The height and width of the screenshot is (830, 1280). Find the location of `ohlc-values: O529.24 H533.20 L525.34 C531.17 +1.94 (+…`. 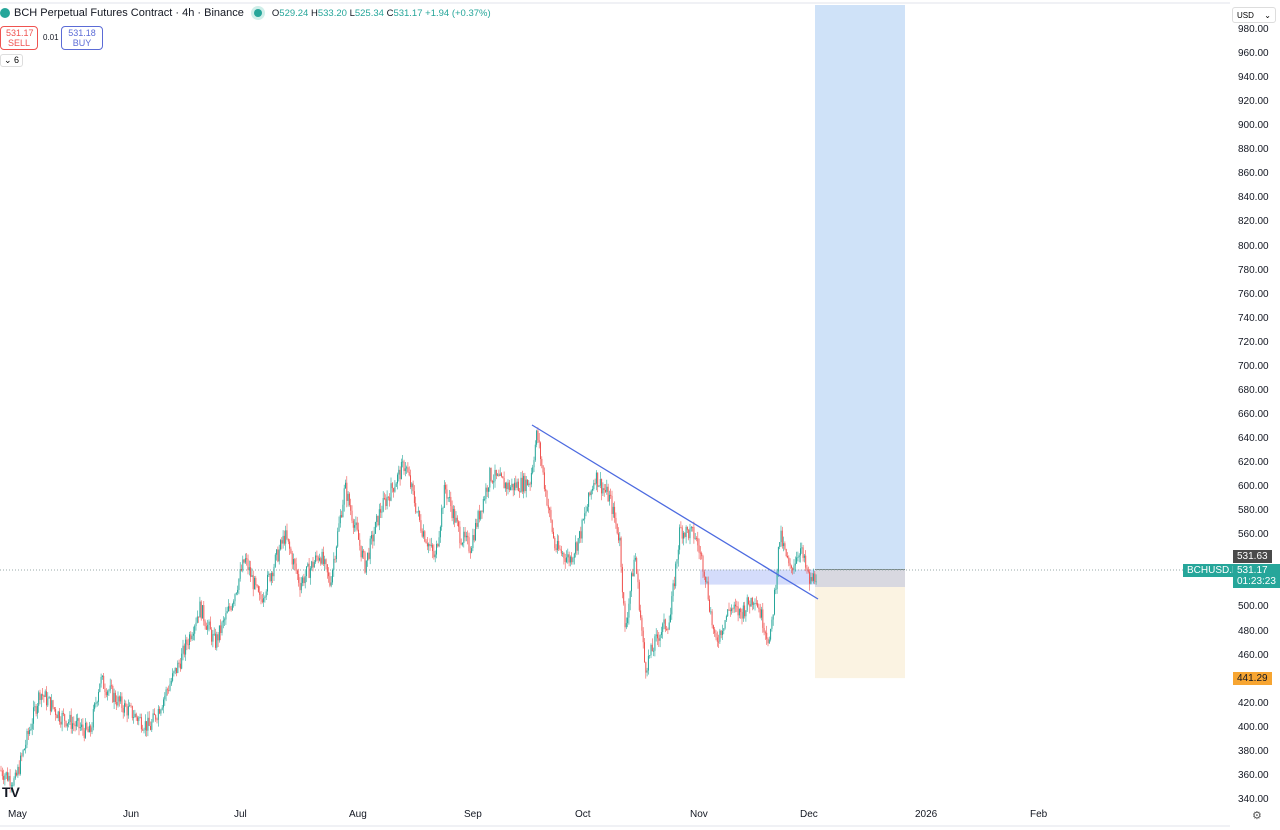

ohlc-values: O529.24 H533.20 L525.34 C531.17 +1.94 (+… is located at coordinates (381, 13).